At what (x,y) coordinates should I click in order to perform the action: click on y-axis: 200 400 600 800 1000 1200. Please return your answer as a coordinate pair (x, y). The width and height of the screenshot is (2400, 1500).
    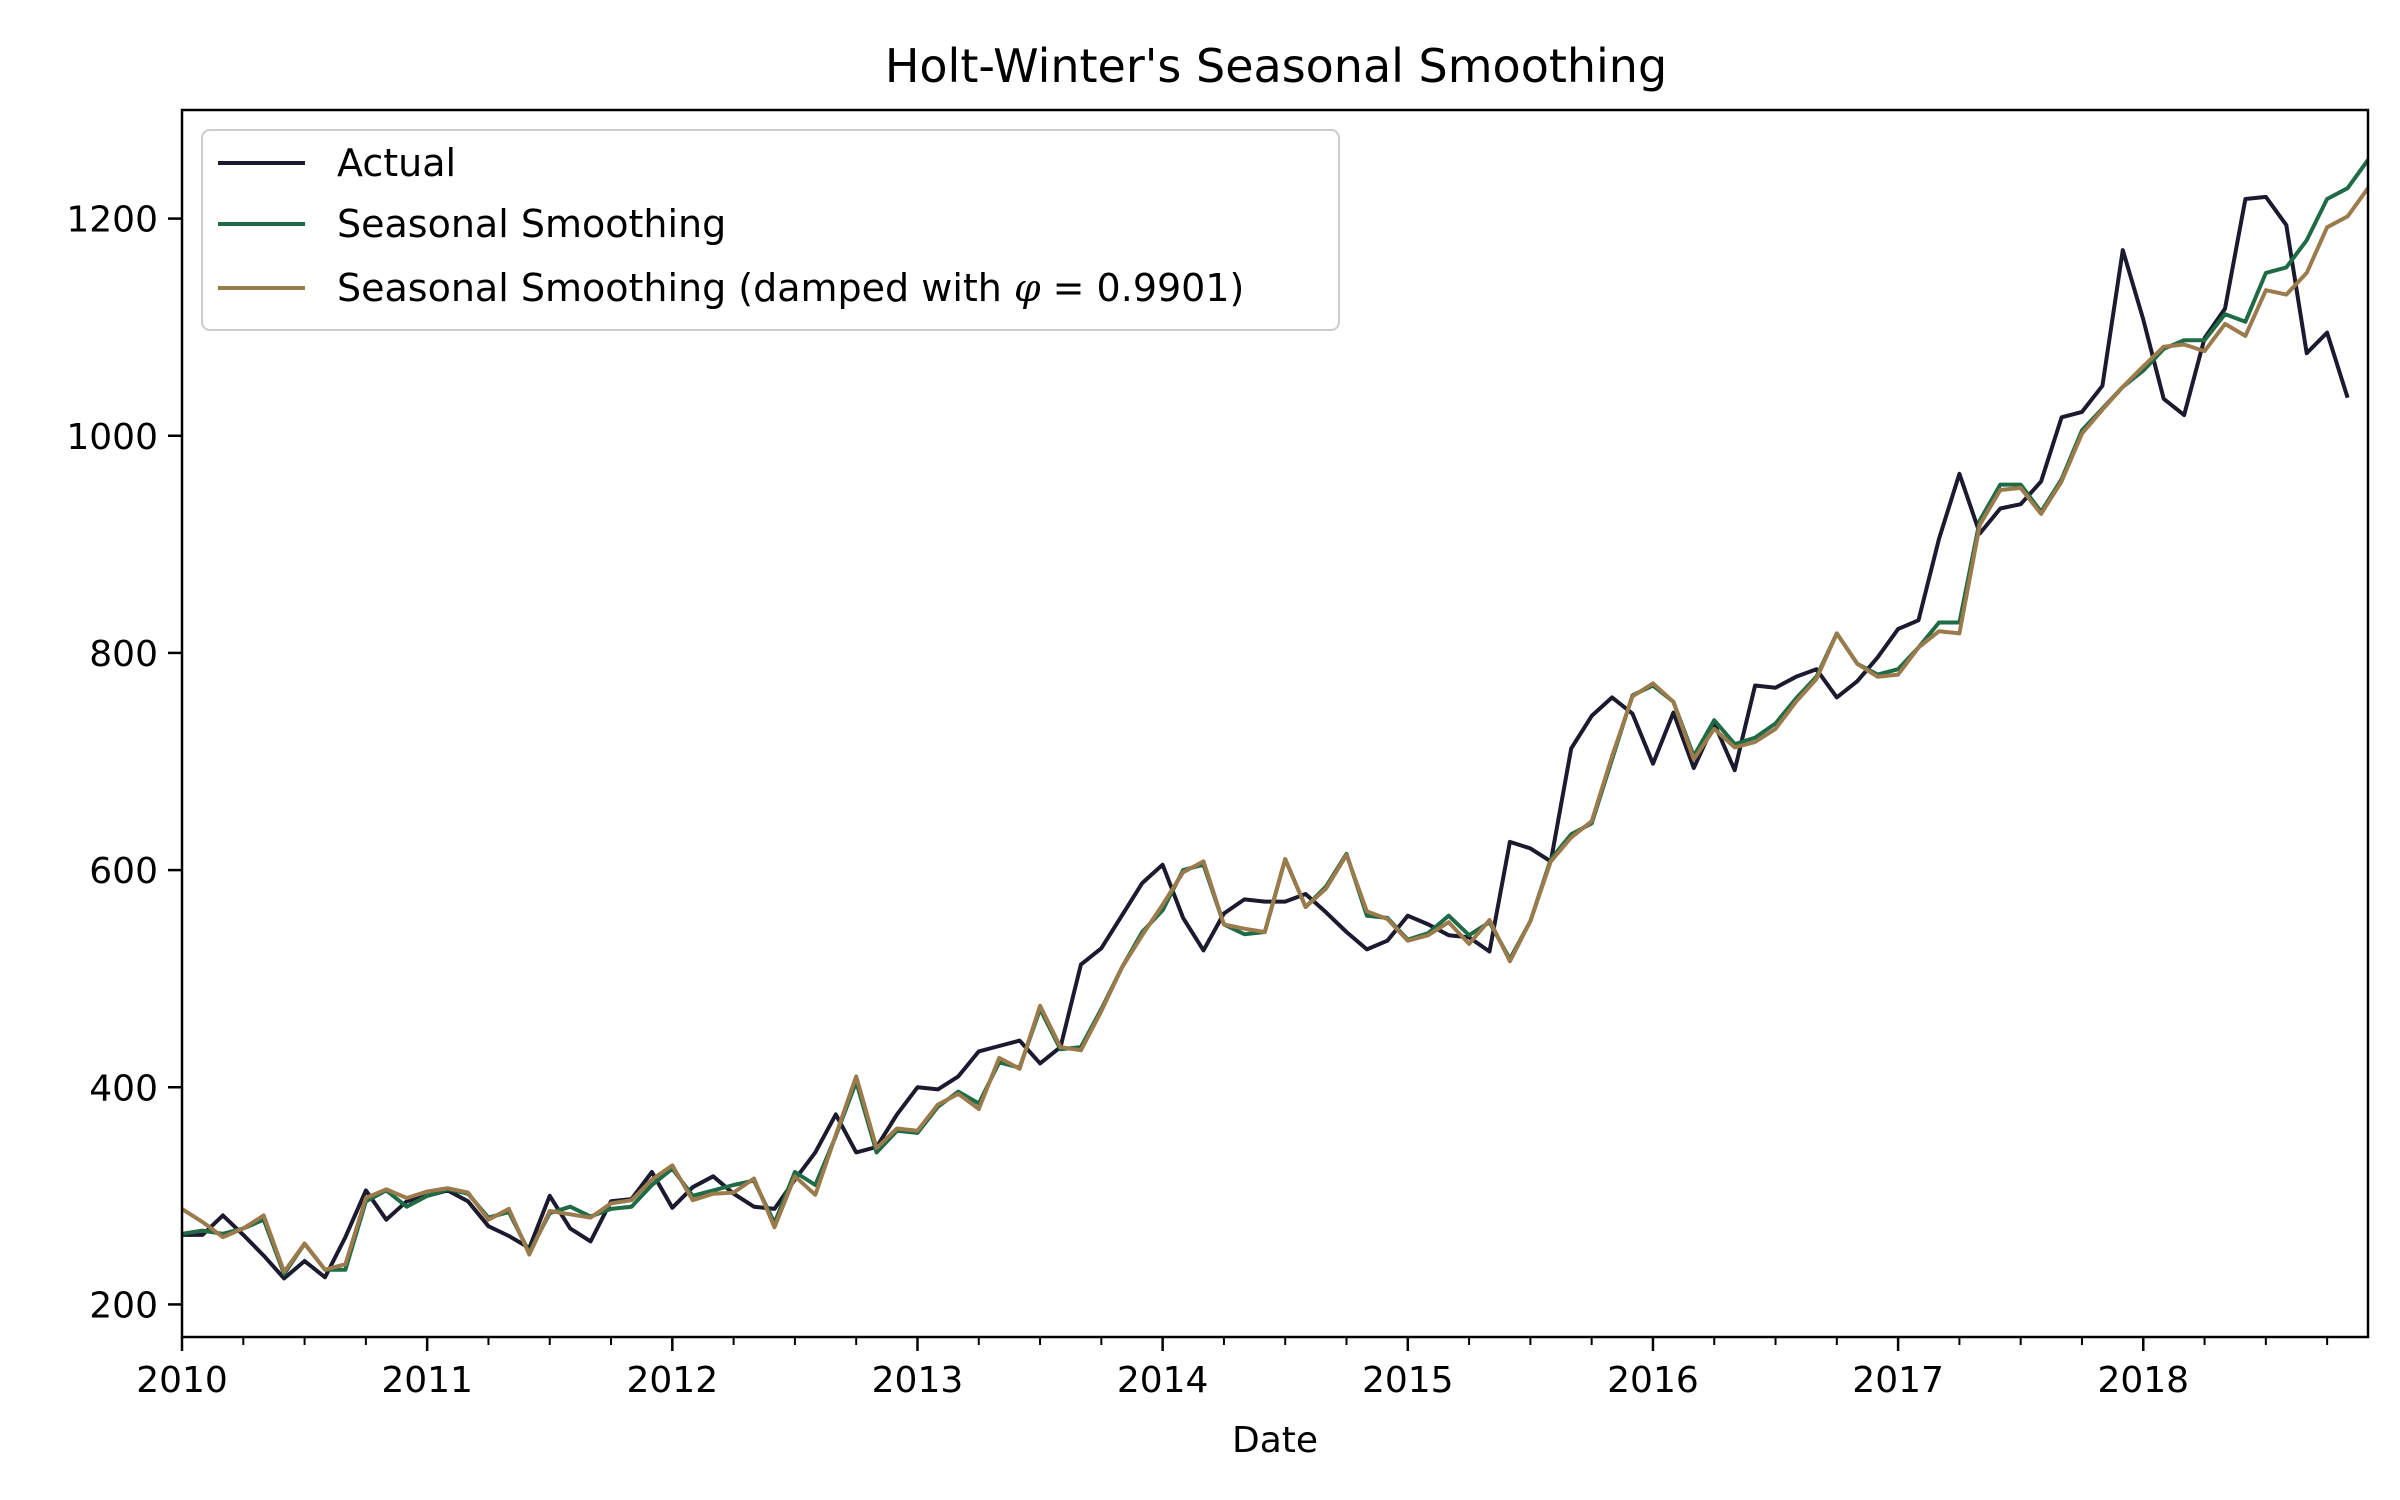
    Looking at the image, I should click on (124, 763).